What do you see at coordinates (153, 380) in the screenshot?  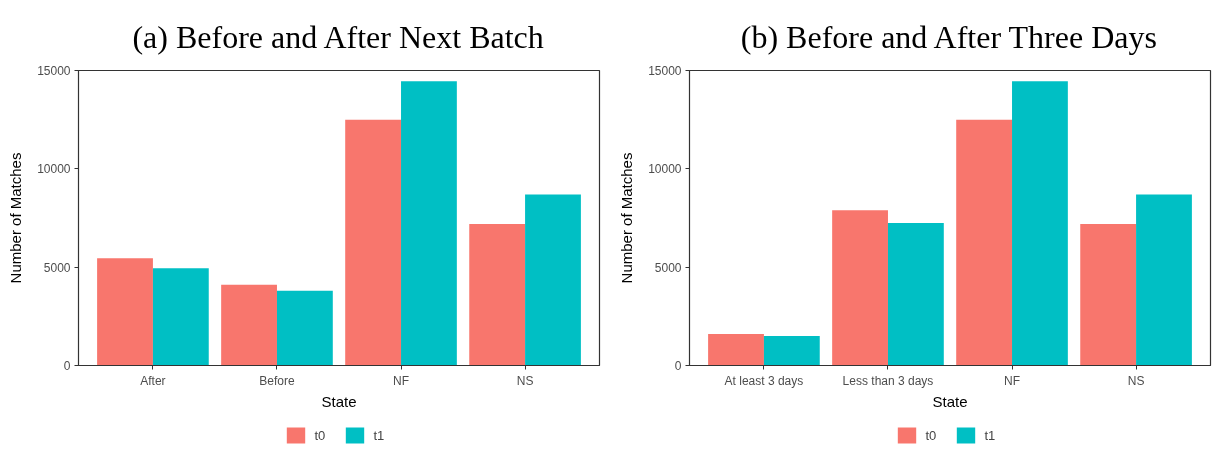 I see `x-tick-label: After` at bounding box center [153, 380].